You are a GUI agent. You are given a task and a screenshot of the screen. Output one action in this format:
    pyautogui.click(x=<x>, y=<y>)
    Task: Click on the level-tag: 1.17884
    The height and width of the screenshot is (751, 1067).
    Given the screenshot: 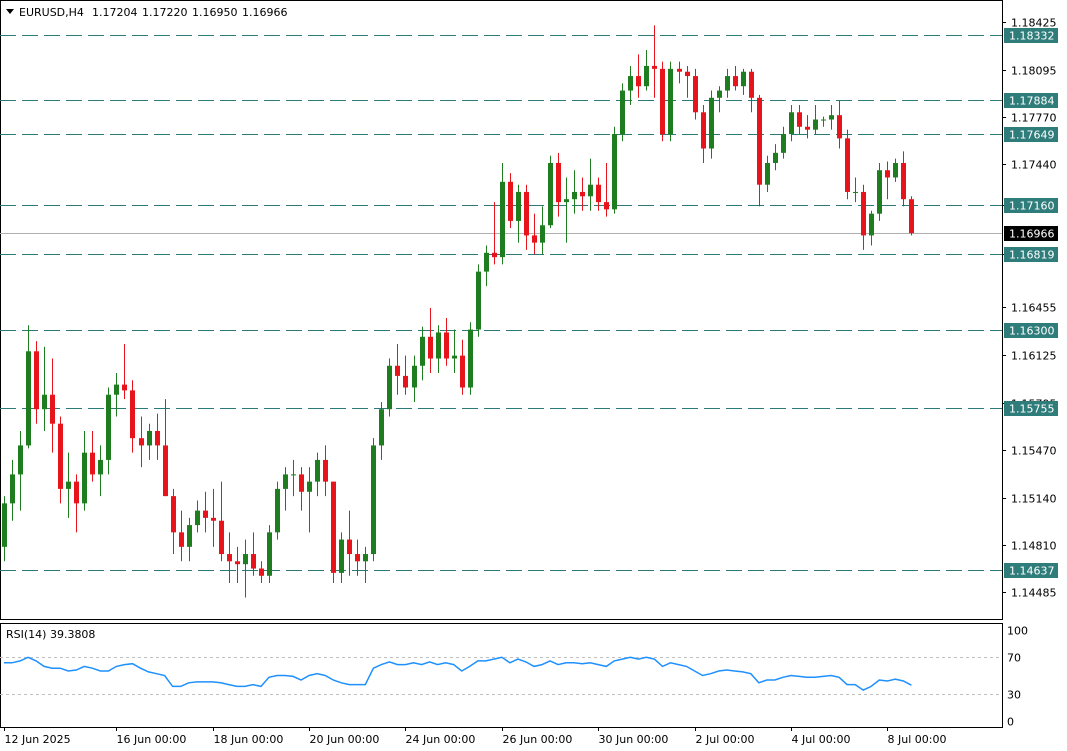 What is the action you would take?
    pyautogui.click(x=1031, y=100)
    